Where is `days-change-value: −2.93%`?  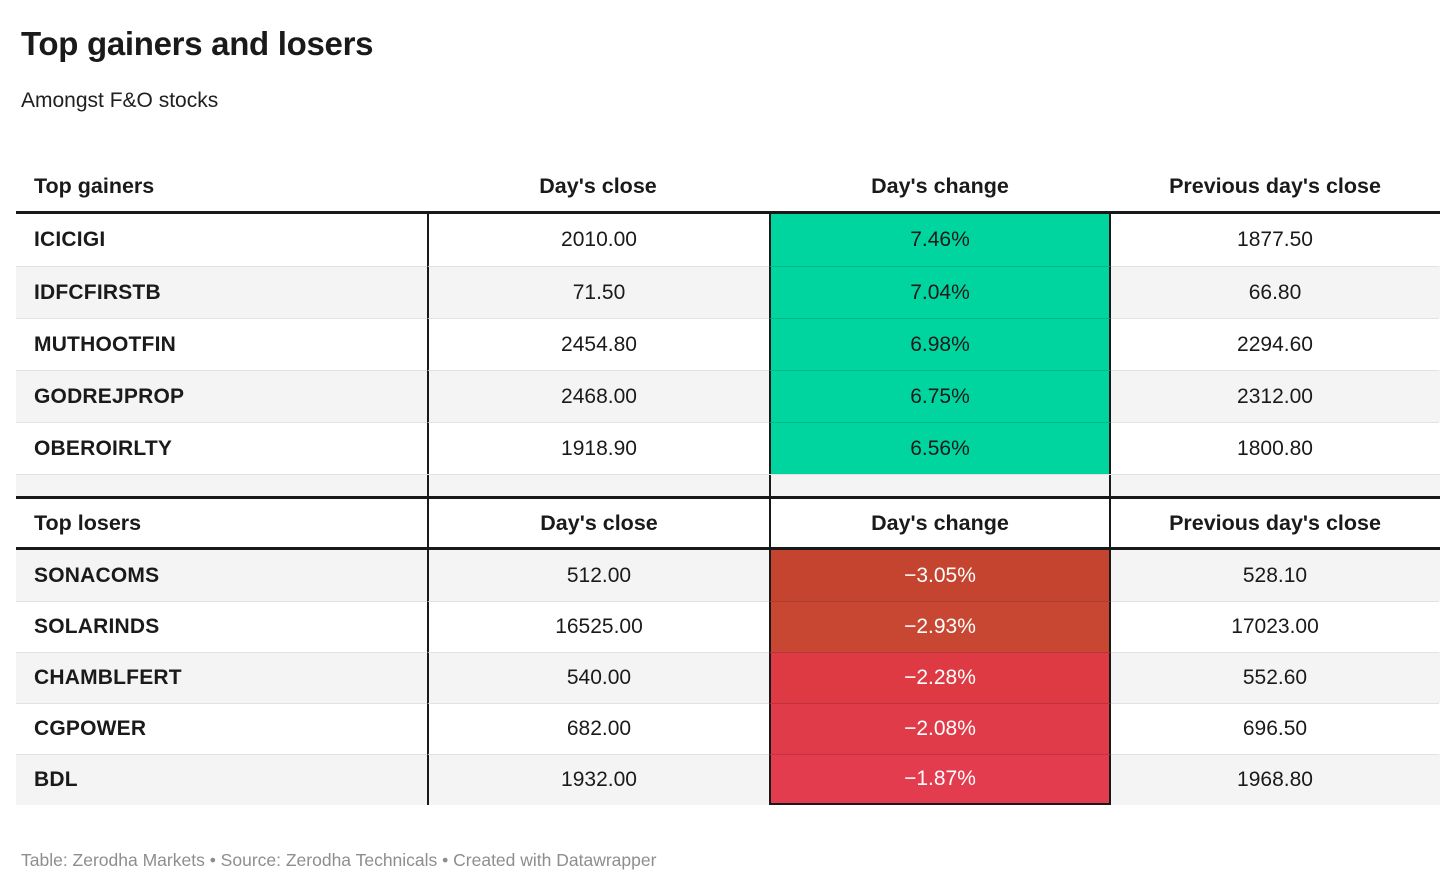 days-change-value: −2.93% is located at coordinates (940, 626).